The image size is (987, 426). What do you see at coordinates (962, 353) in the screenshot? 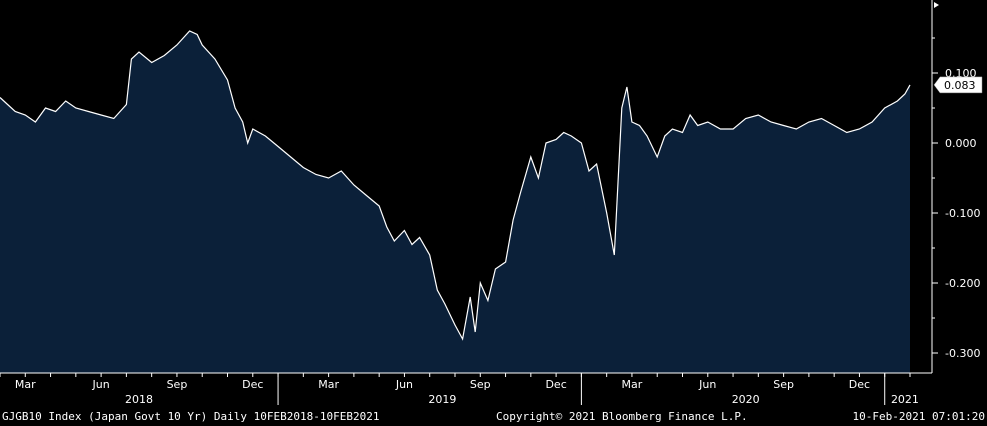
I see `y-tick-label: -0.300` at bounding box center [962, 353].